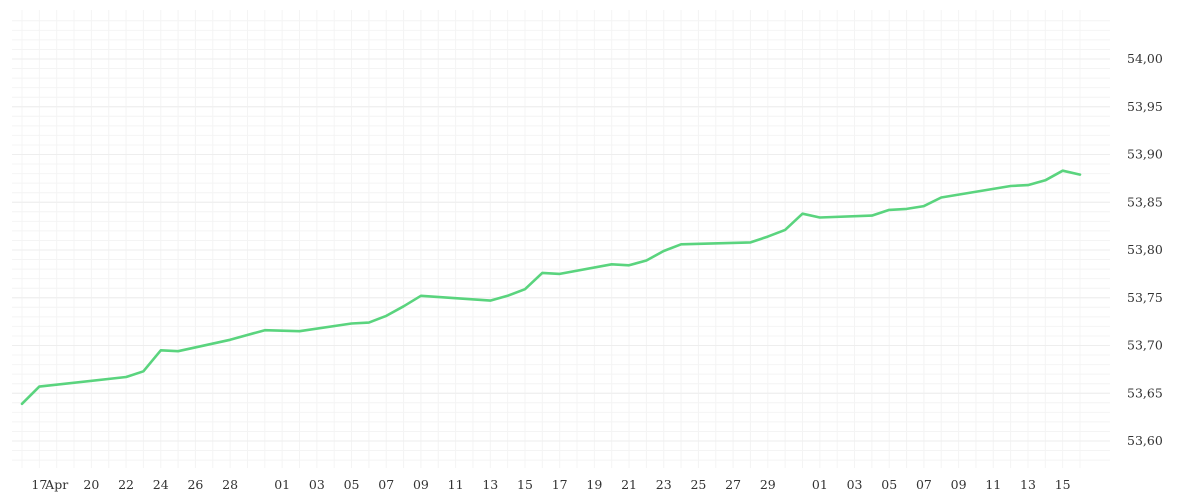 This screenshot has width=1200, height=500. Describe the element at coordinates (1145, 201) in the screenshot. I see `y-tick-label: 53,85` at that location.